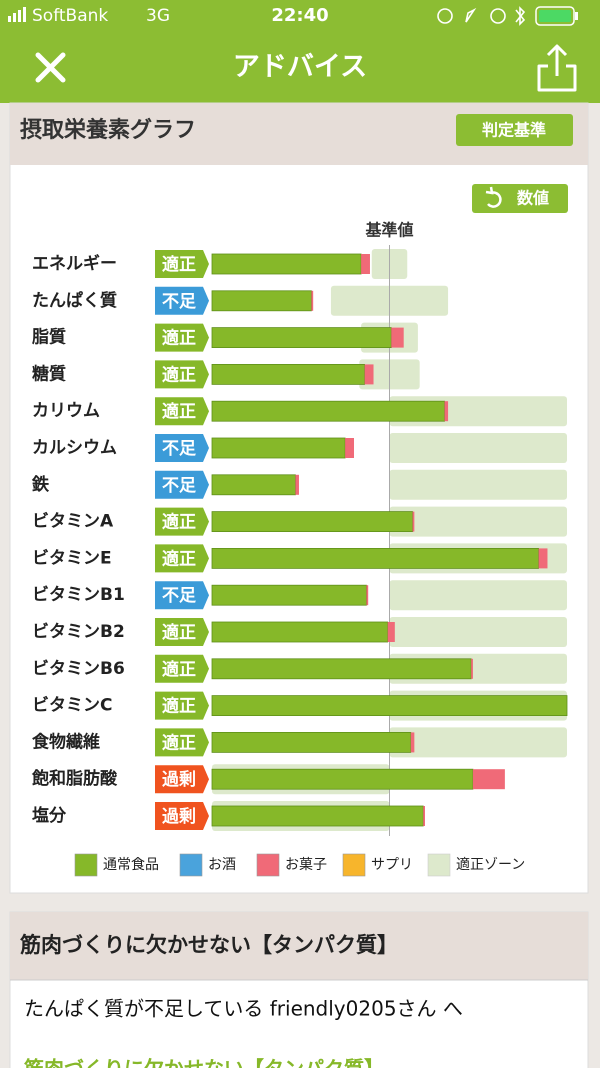  I want to click on category-label: 鉄, so click(40, 484).